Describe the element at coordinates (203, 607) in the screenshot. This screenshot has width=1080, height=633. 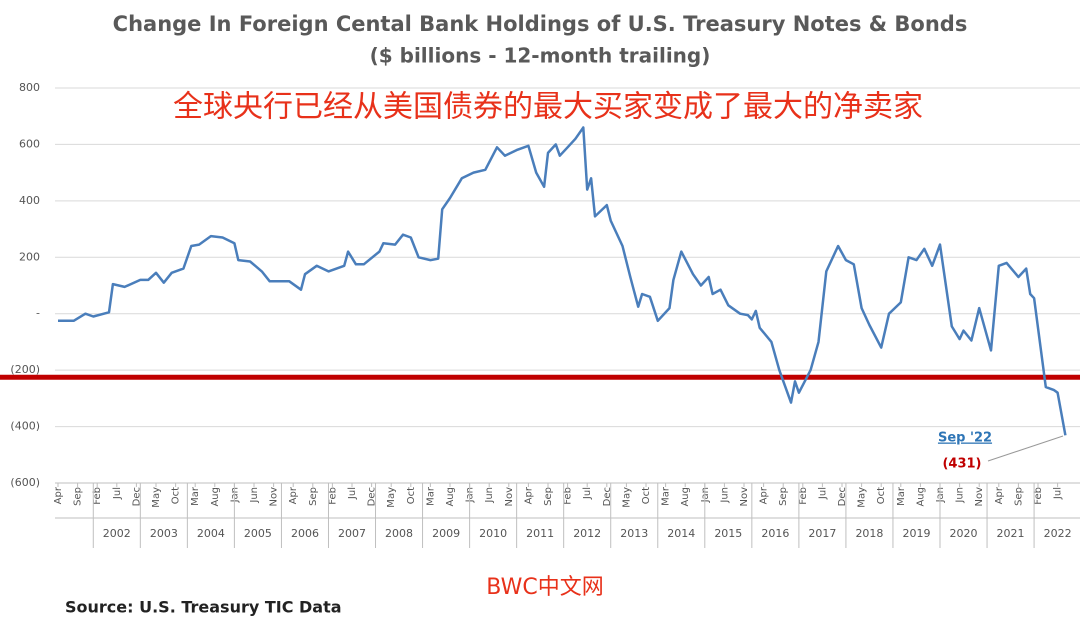
I see `source: Source: U.S. Treasury TIC Data` at that location.